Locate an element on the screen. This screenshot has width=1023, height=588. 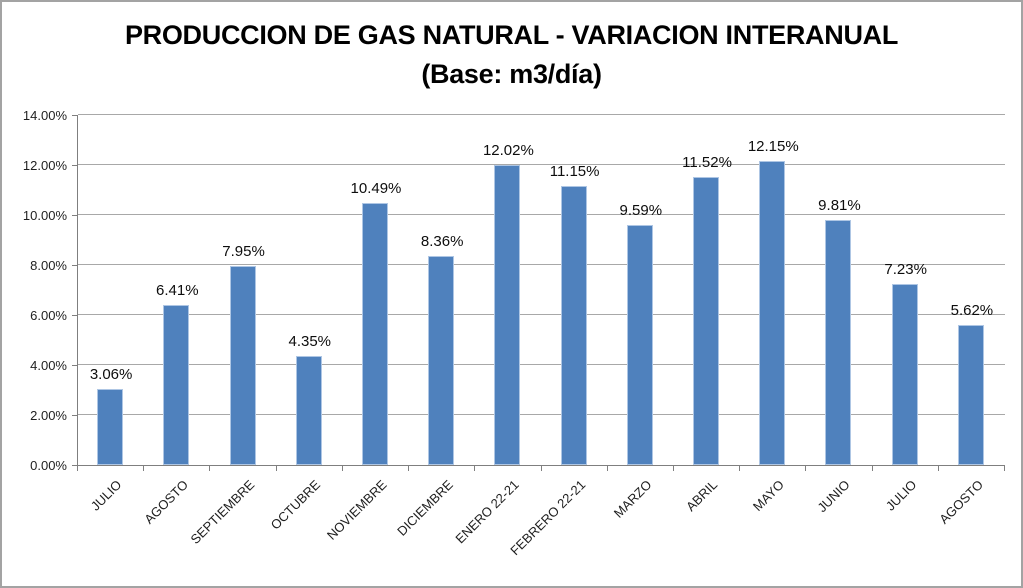
bar-value-label: 12.02% is located at coordinates (508, 150).